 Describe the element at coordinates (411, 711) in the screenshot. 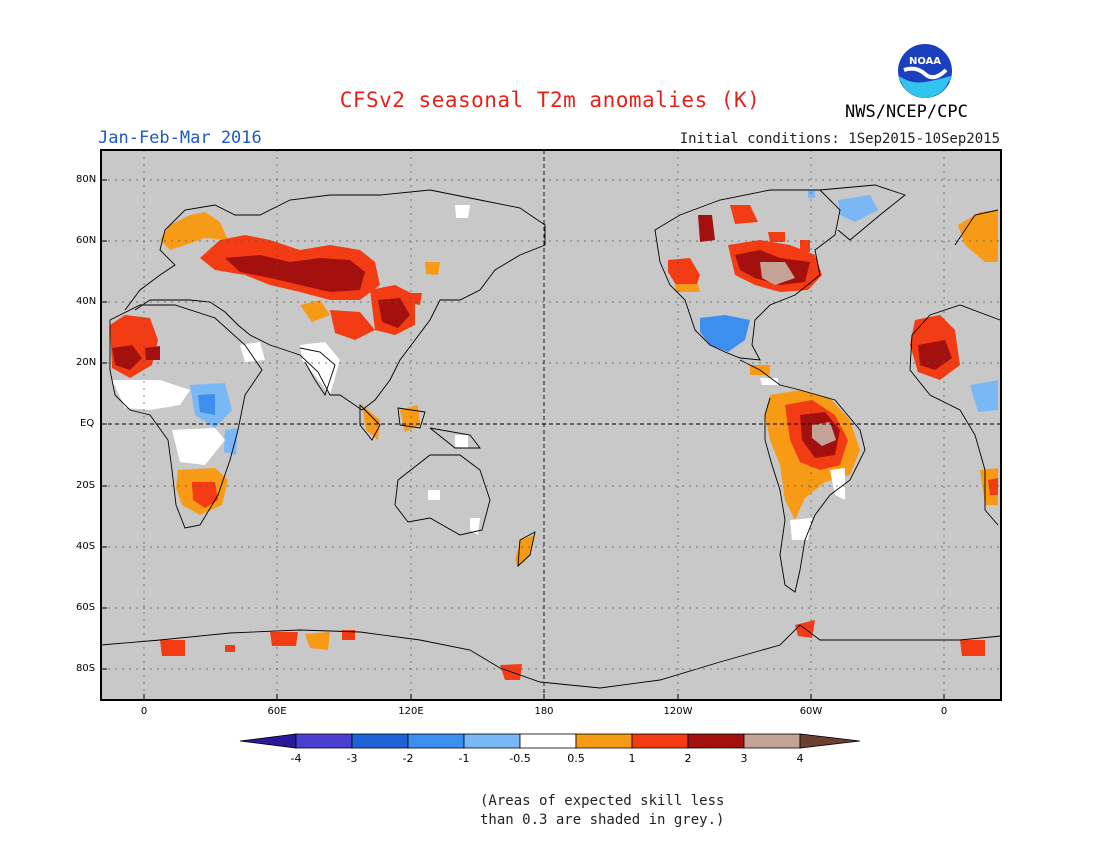

I see `lon-label-120e: 120E` at that location.